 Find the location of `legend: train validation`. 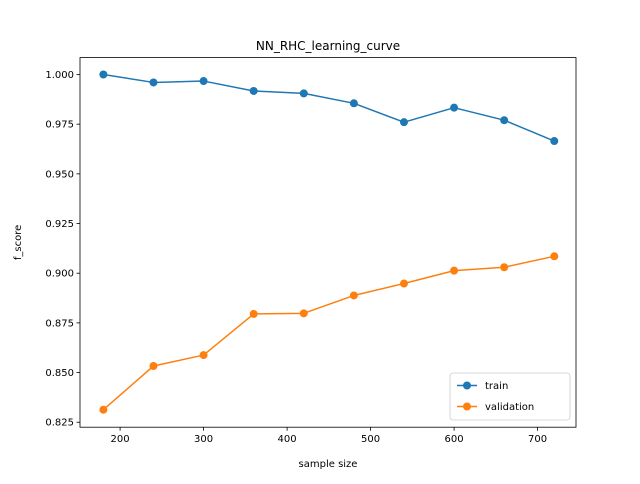

legend: train validation is located at coordinates (510, 396).